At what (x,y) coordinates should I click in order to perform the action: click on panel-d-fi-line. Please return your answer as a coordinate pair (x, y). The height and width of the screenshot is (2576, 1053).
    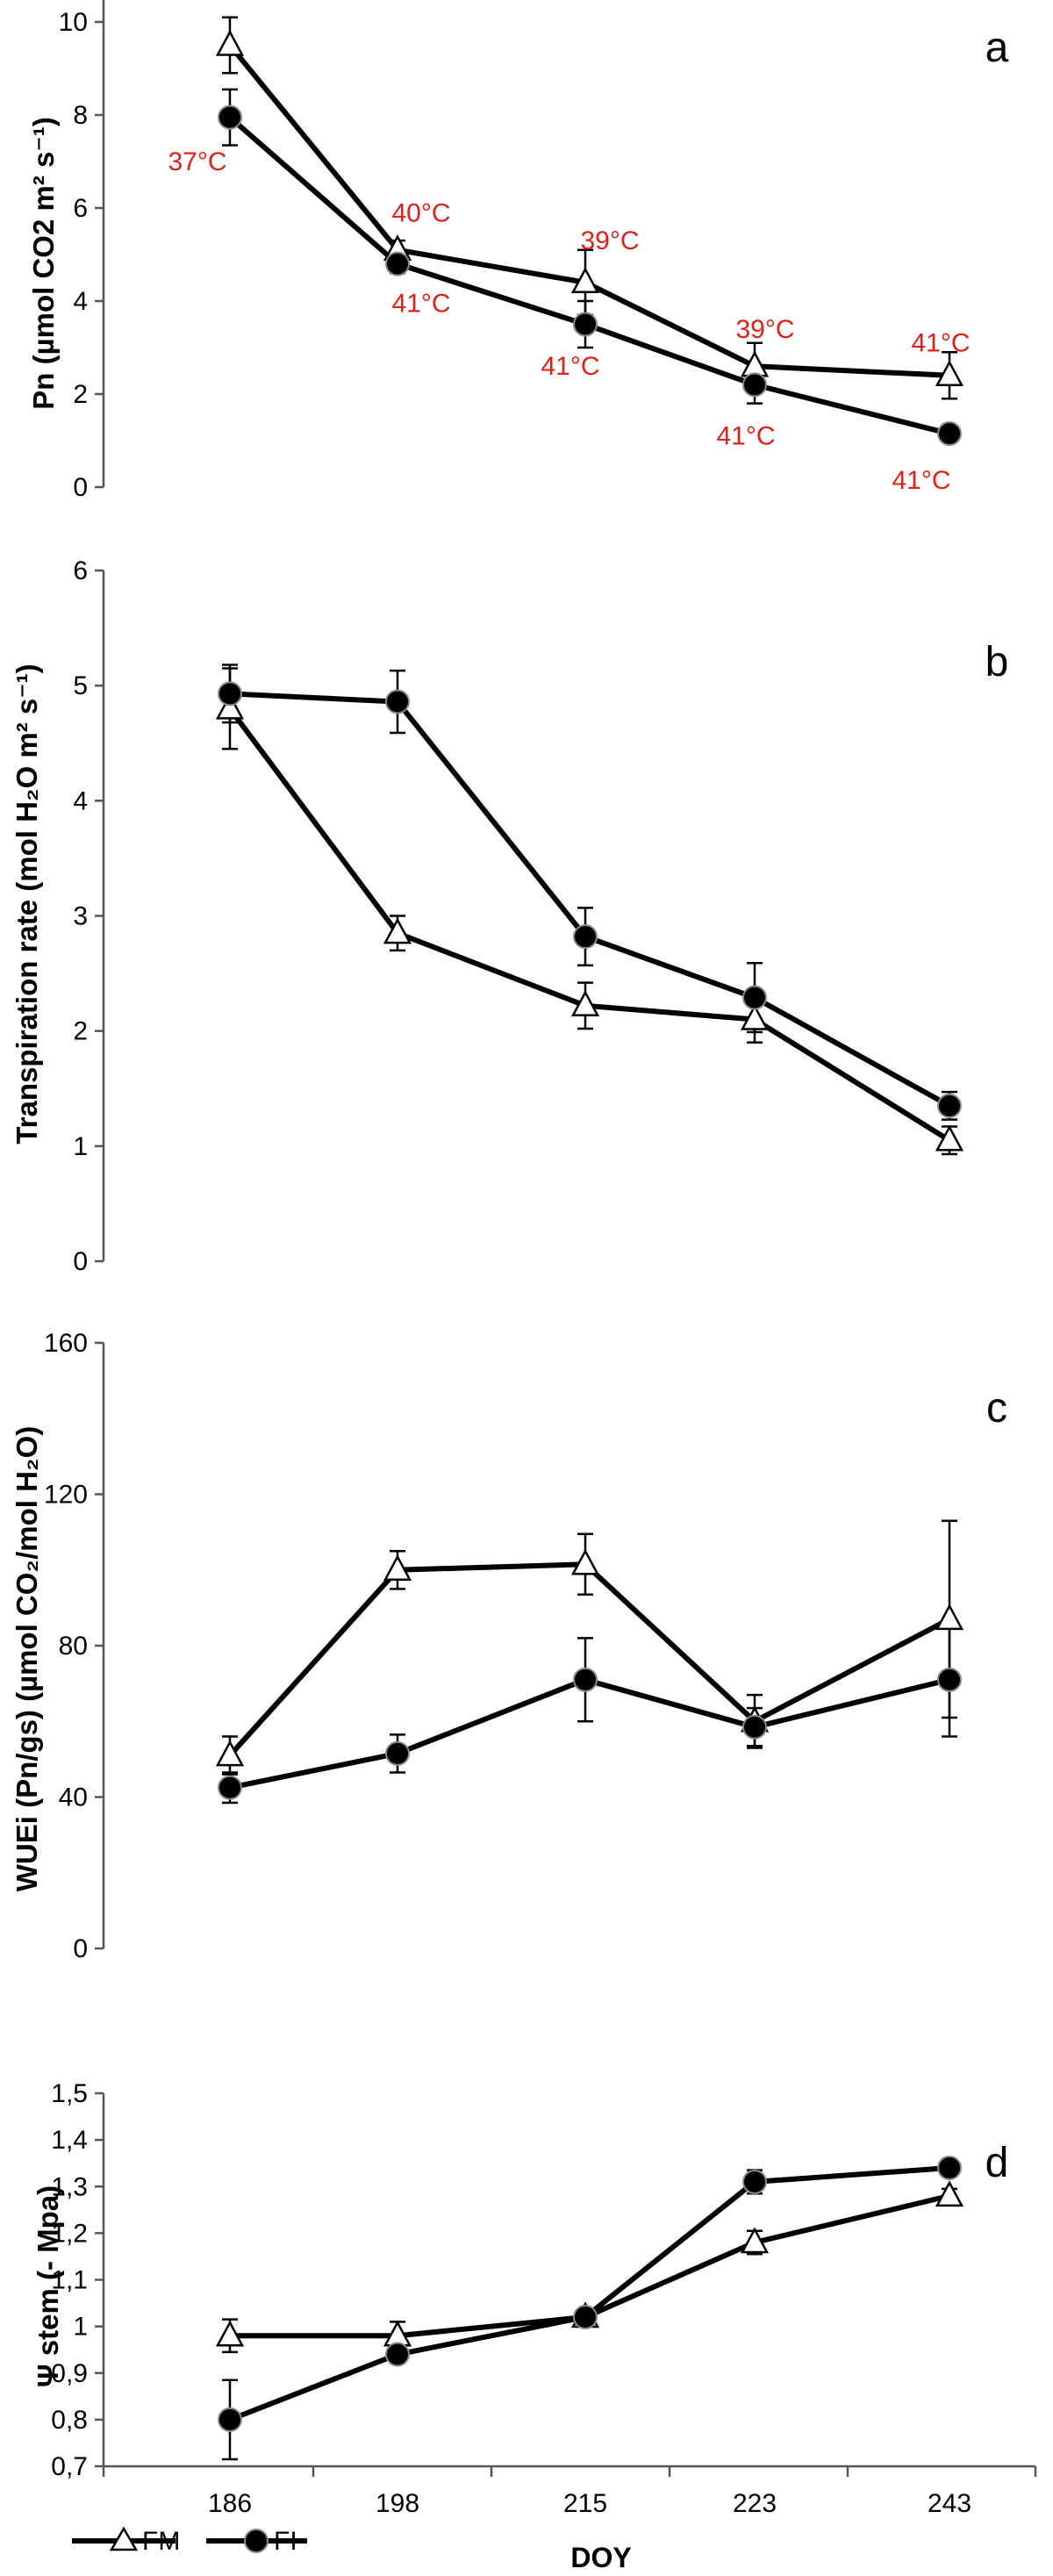
    Looking at the image, I should click on (589, 2294).